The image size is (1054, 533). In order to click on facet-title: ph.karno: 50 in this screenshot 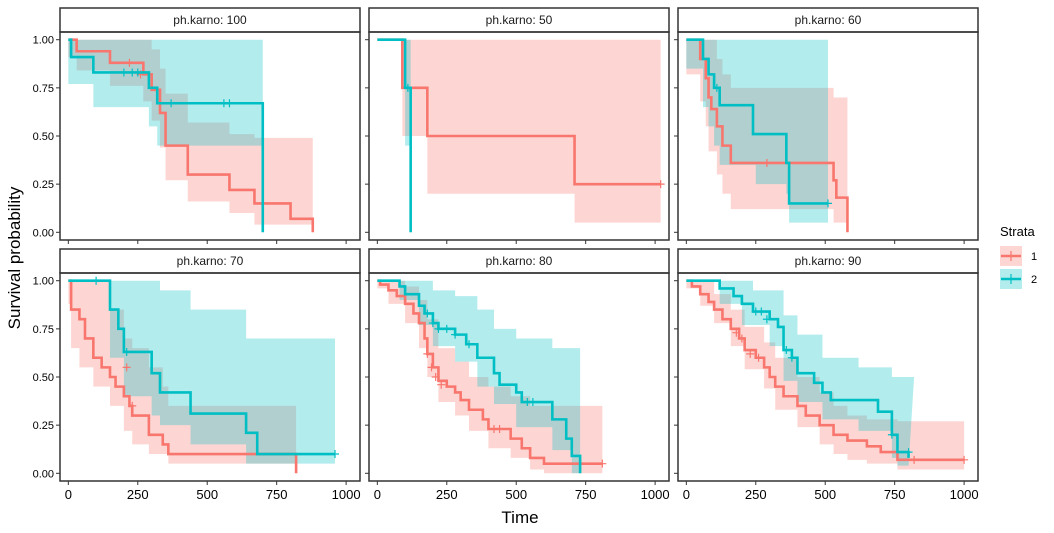, I will do `click(519, 20)`.